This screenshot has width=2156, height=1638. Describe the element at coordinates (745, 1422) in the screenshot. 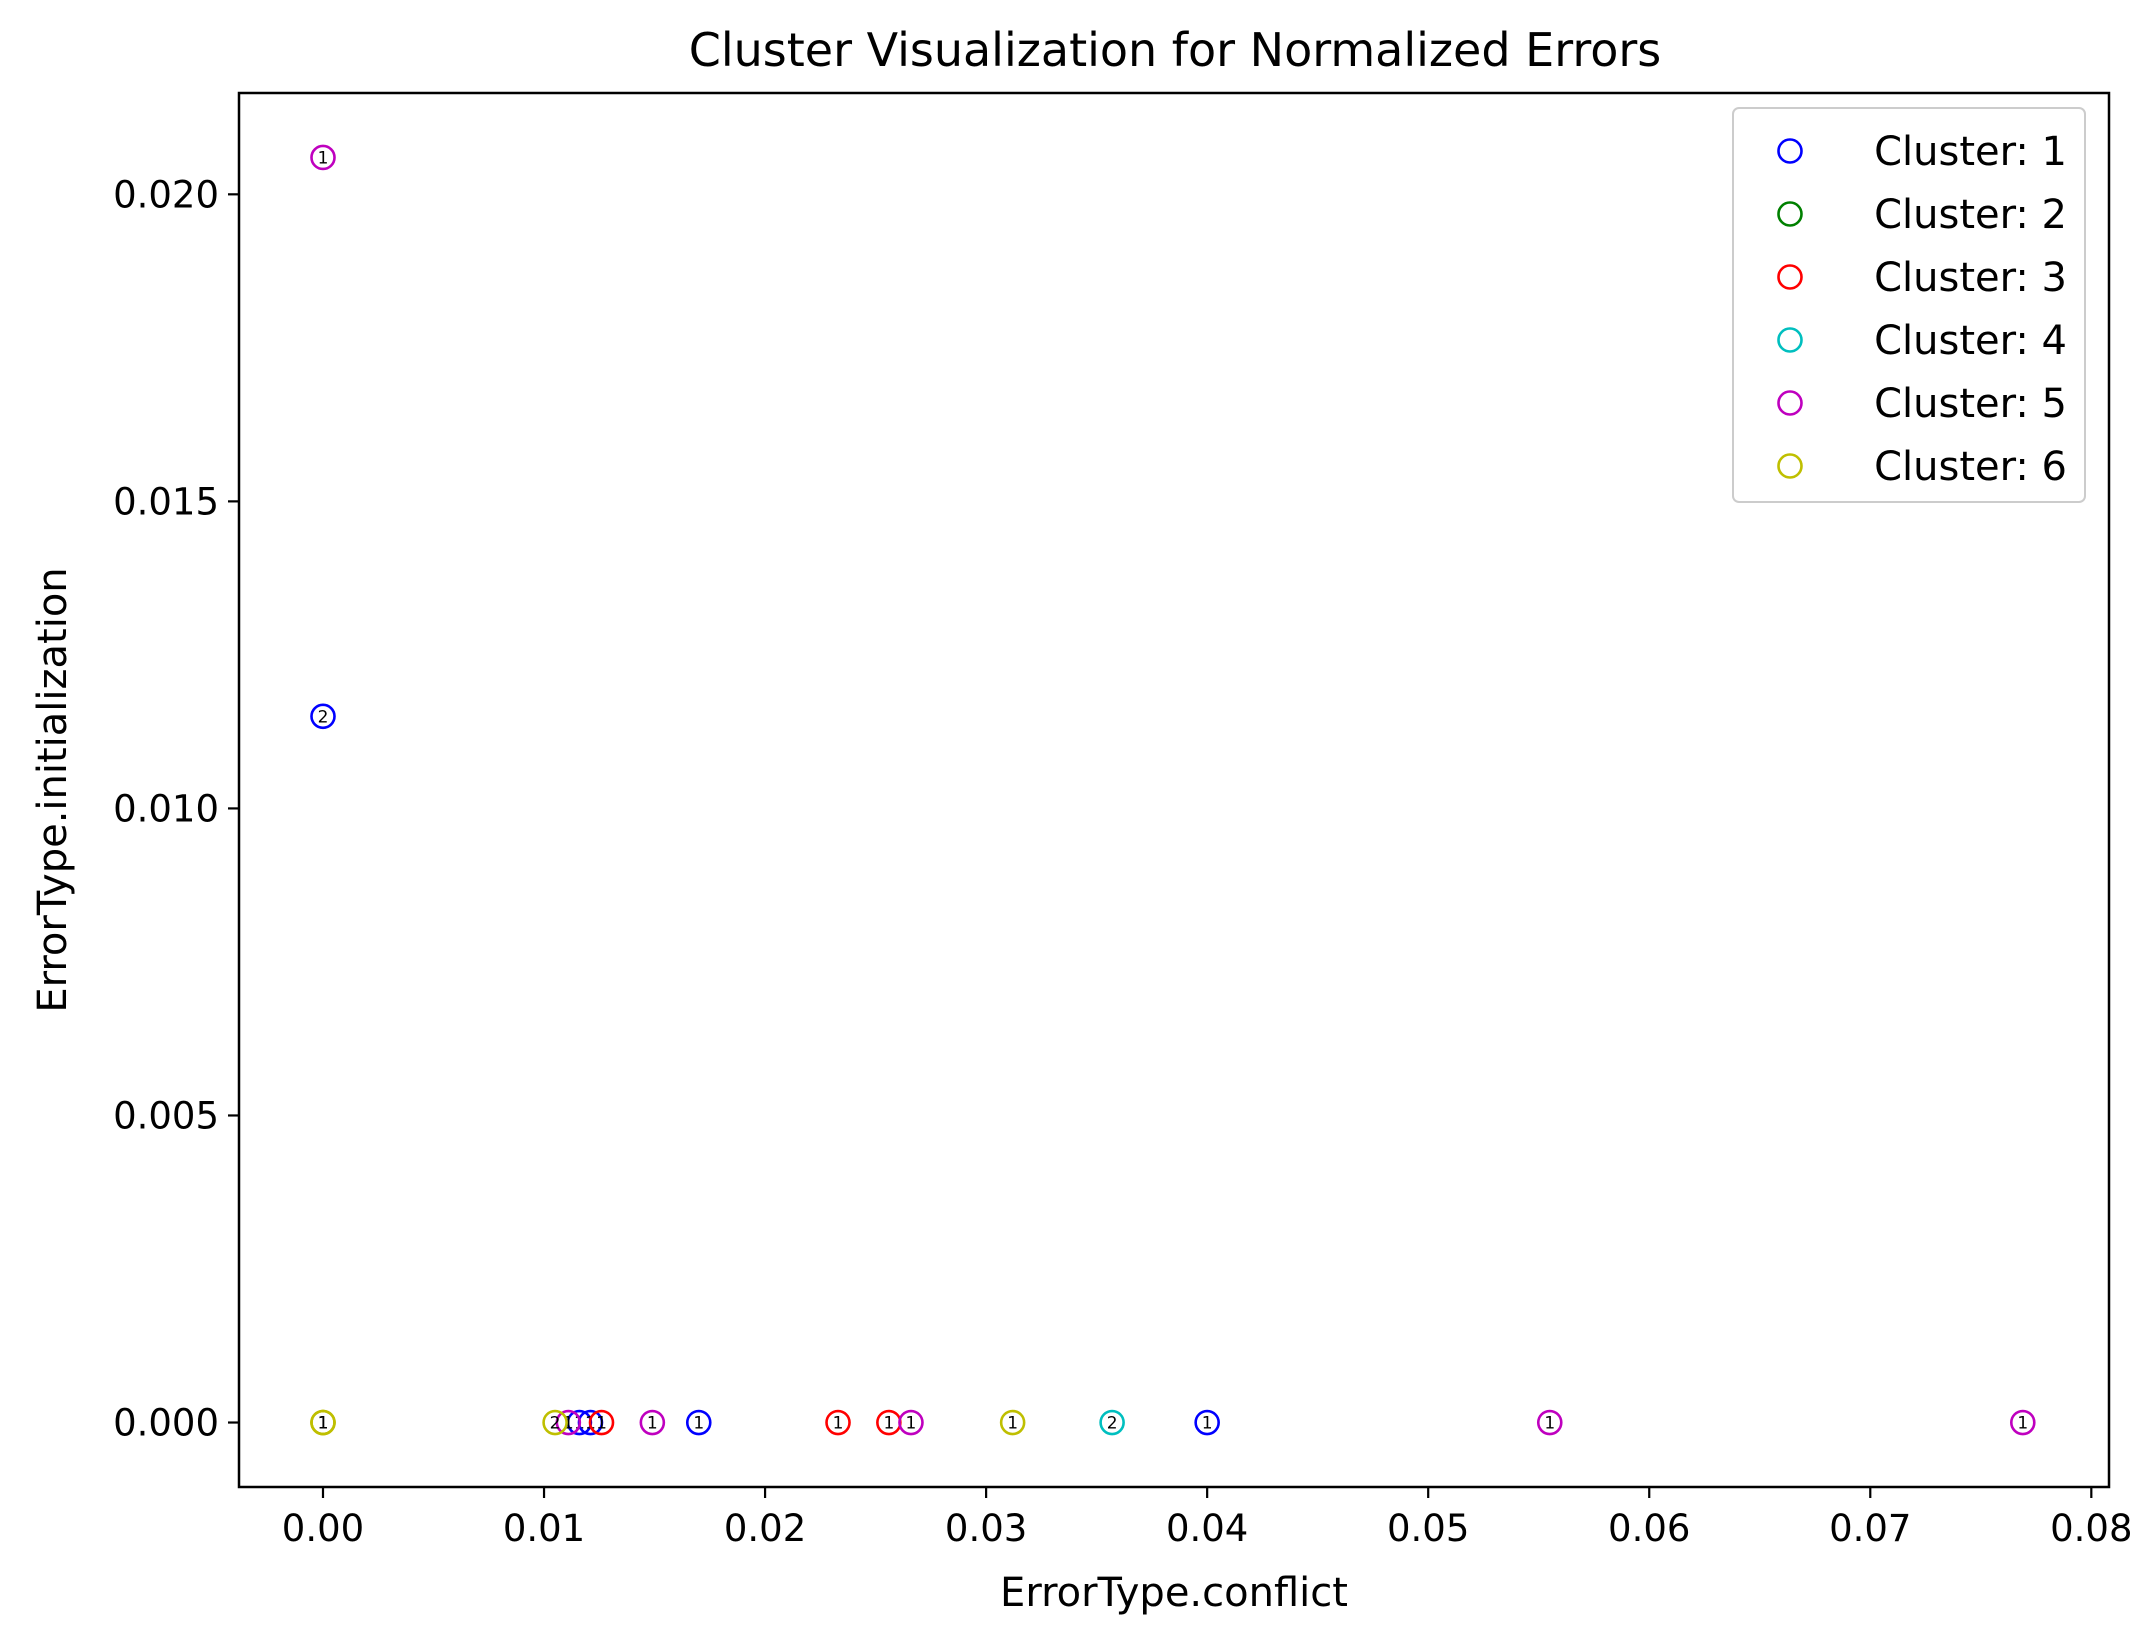

I see `series-cluster-3: 1 1 1` at that location.